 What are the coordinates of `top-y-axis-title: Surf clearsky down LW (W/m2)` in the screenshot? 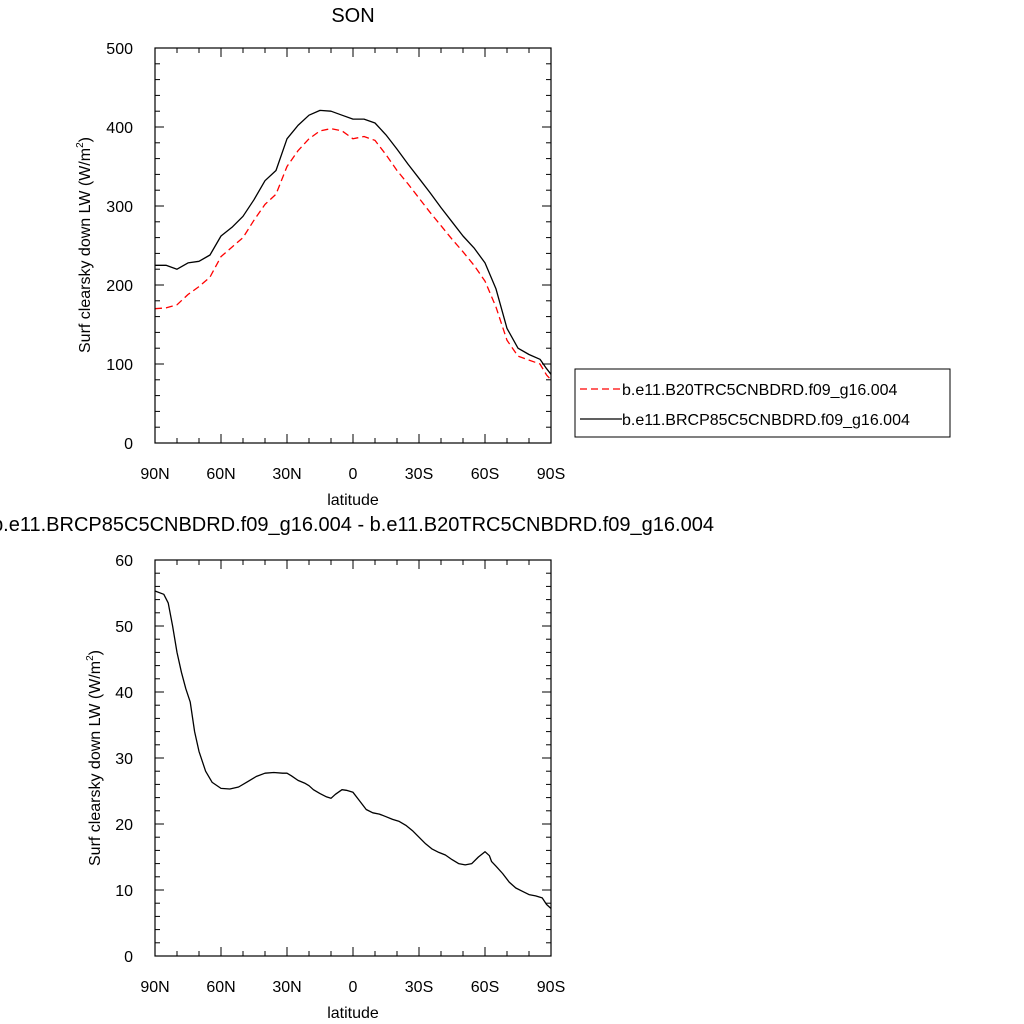 It's located at (84, 245).